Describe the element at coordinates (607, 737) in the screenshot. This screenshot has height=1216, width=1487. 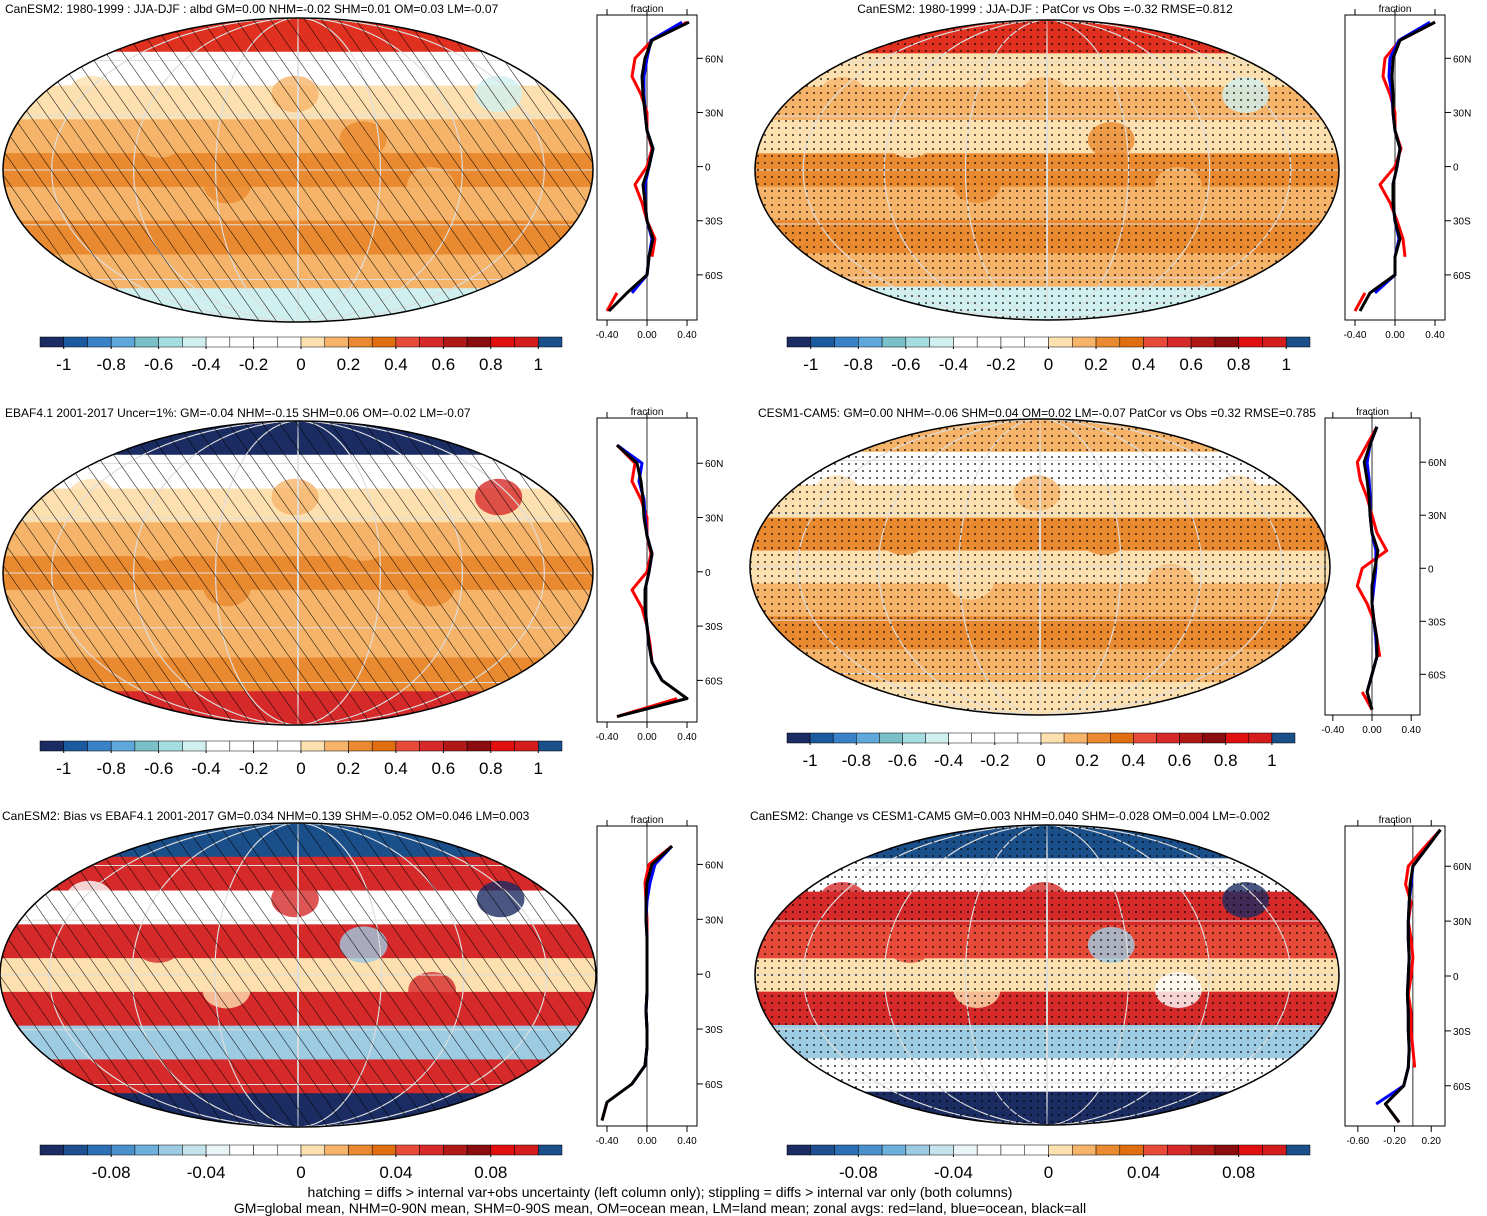
I see `x-tick-label: -0.40` at that location.